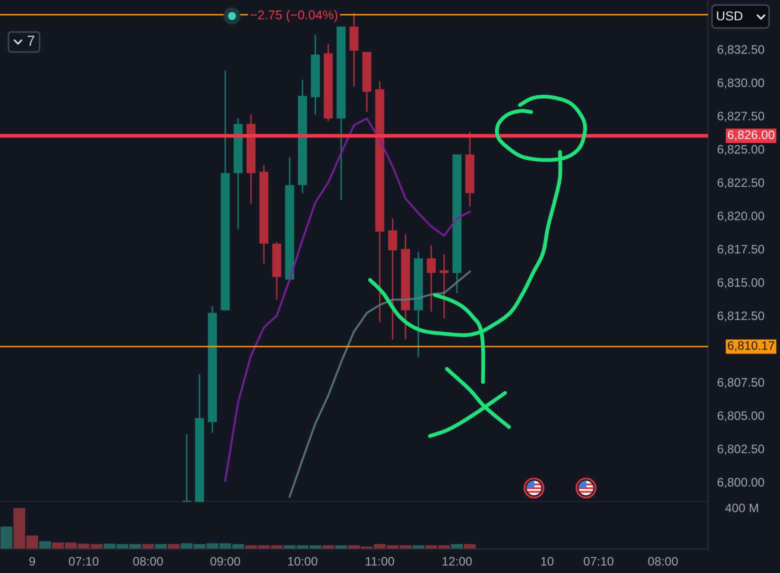 The height and width of the screenshot is (573, 780). I want to click on y-tick-label: 6,827.50, so click(741, 117).